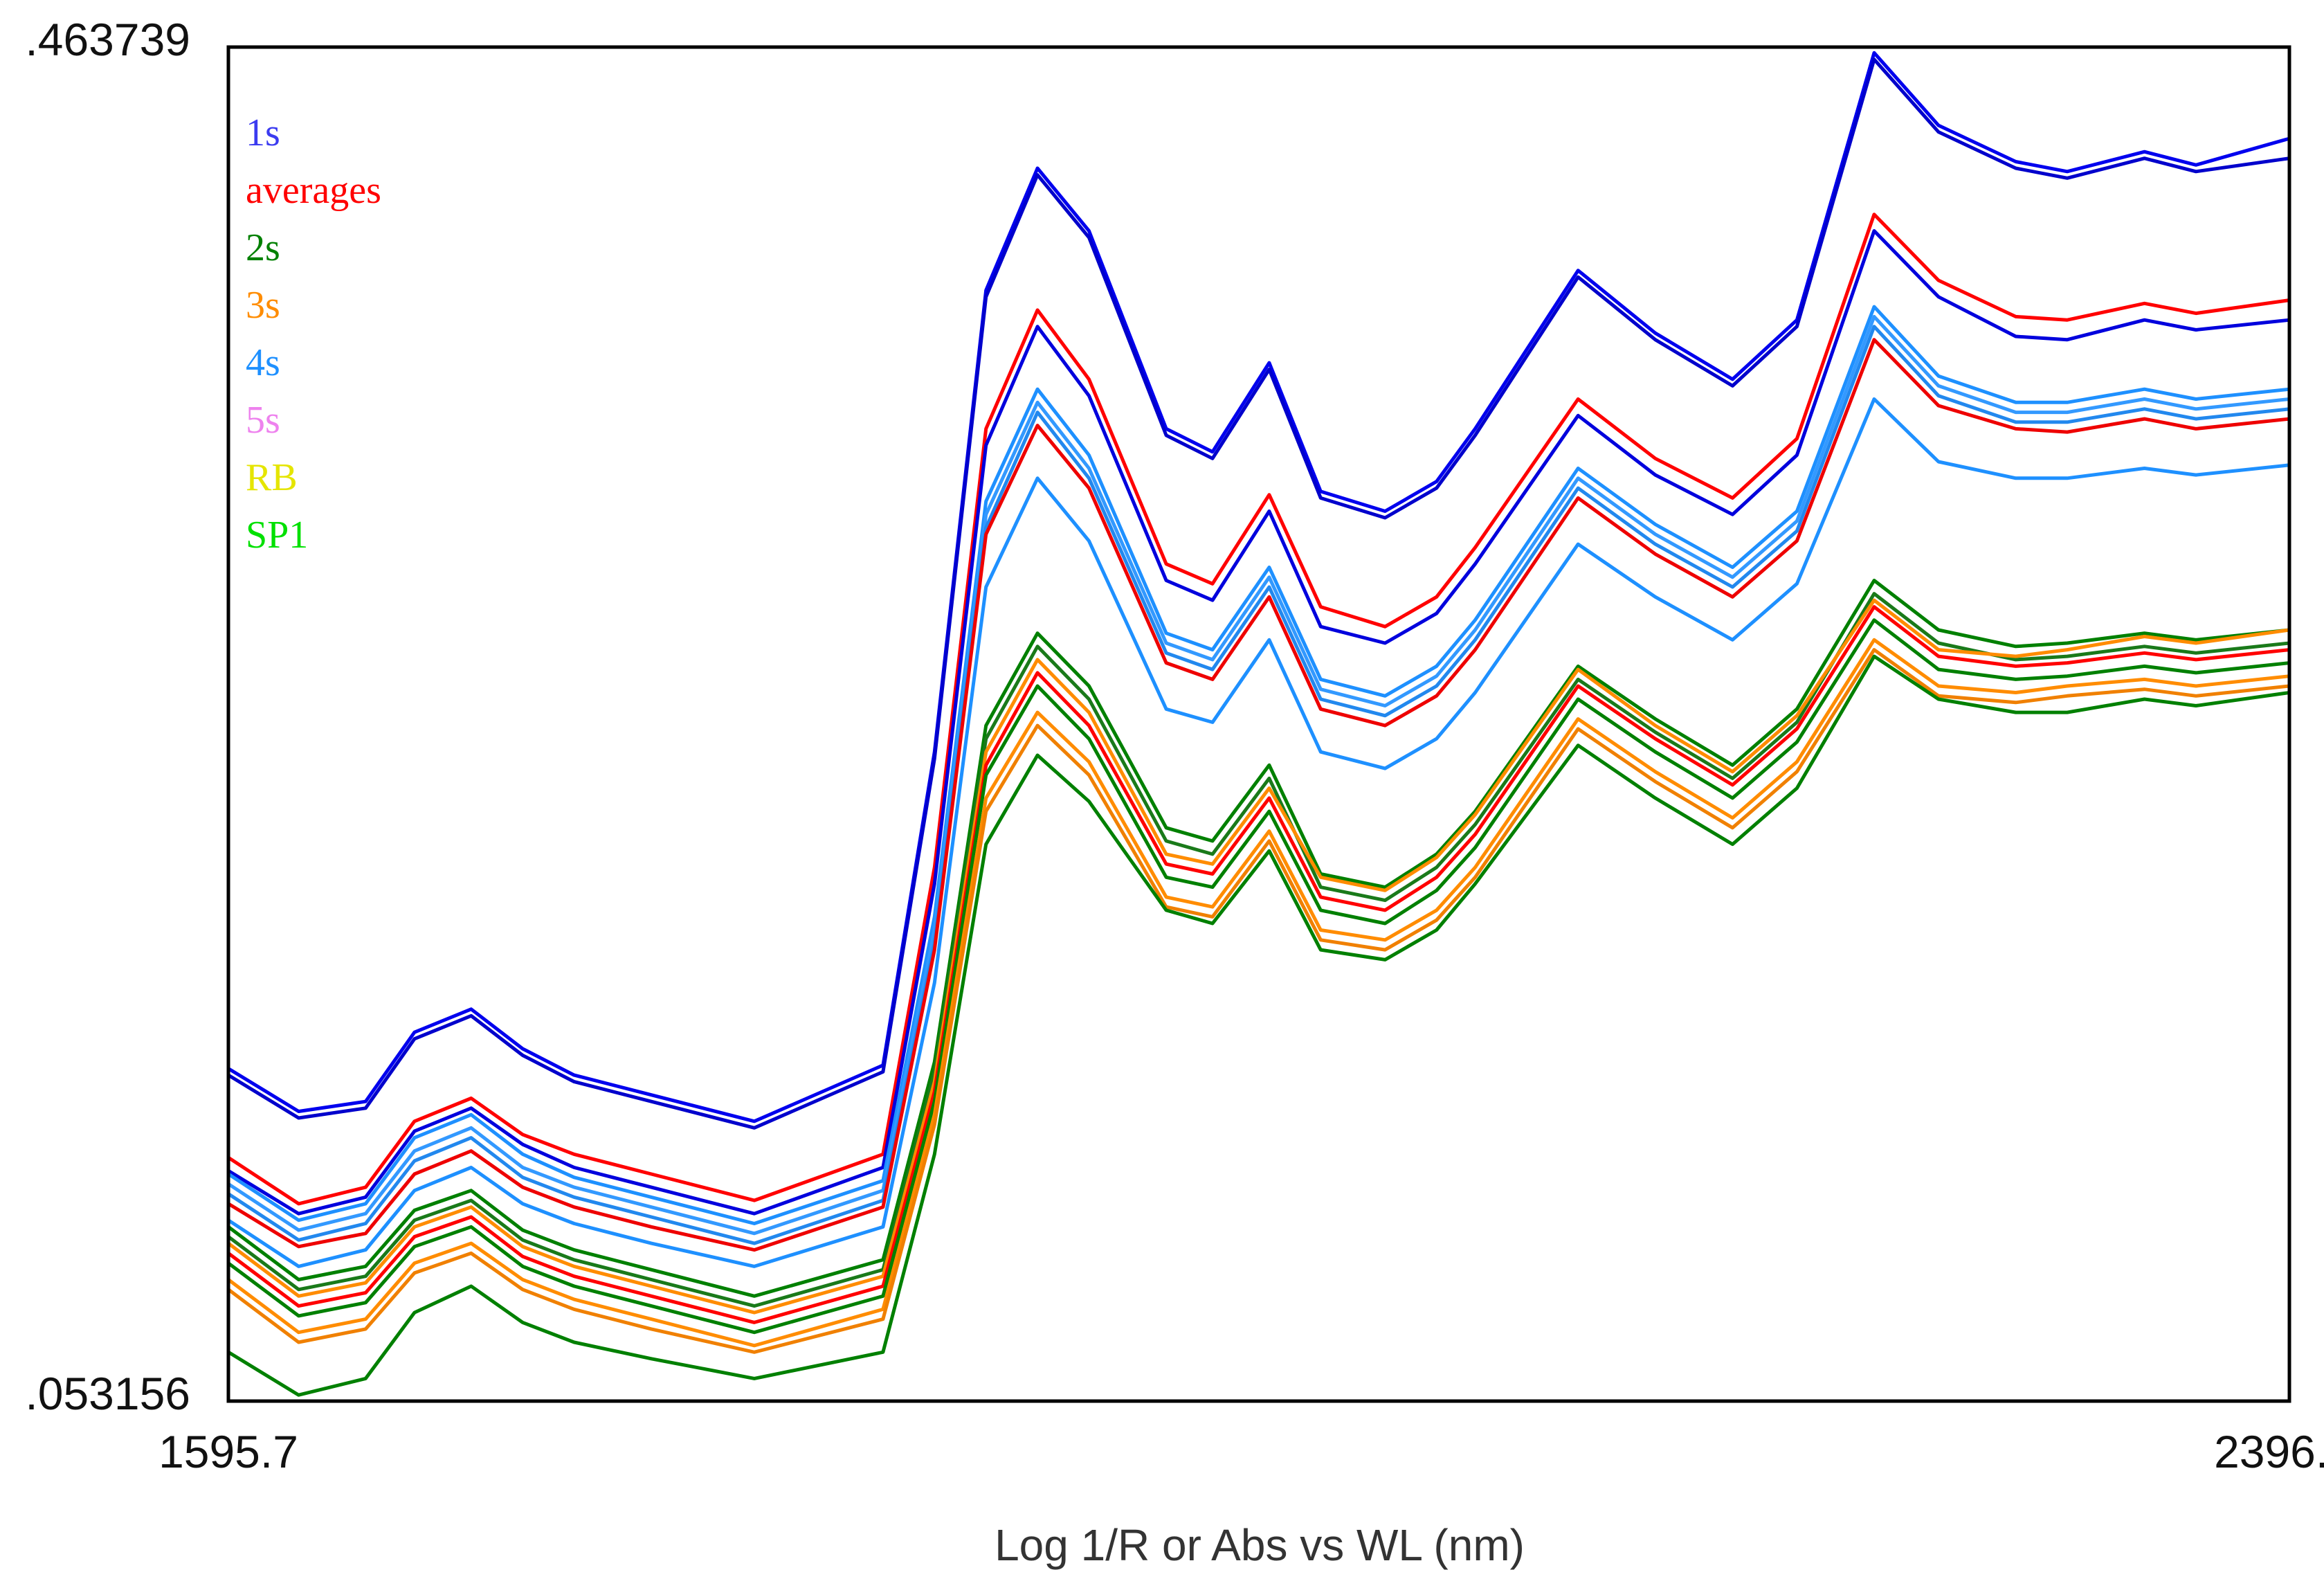 Image resolution: width=2324 pixels, height=1588 pixels. What do you see at coordinates (277, 535) in the screenshot?
I see `legend-item-sp1: SP1` at bounding box center [277, 535].